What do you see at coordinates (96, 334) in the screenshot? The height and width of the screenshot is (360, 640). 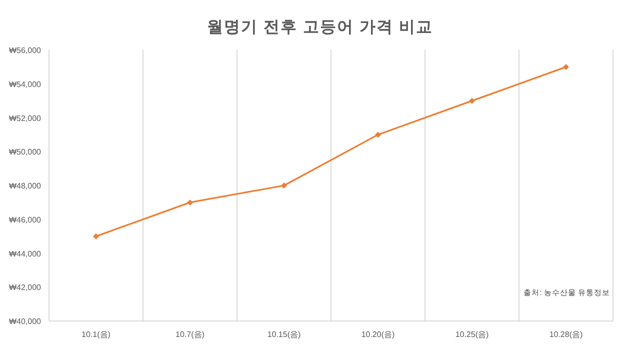 I see `x-tick-label: 10.1(음)` at bounding box center [96, 334].